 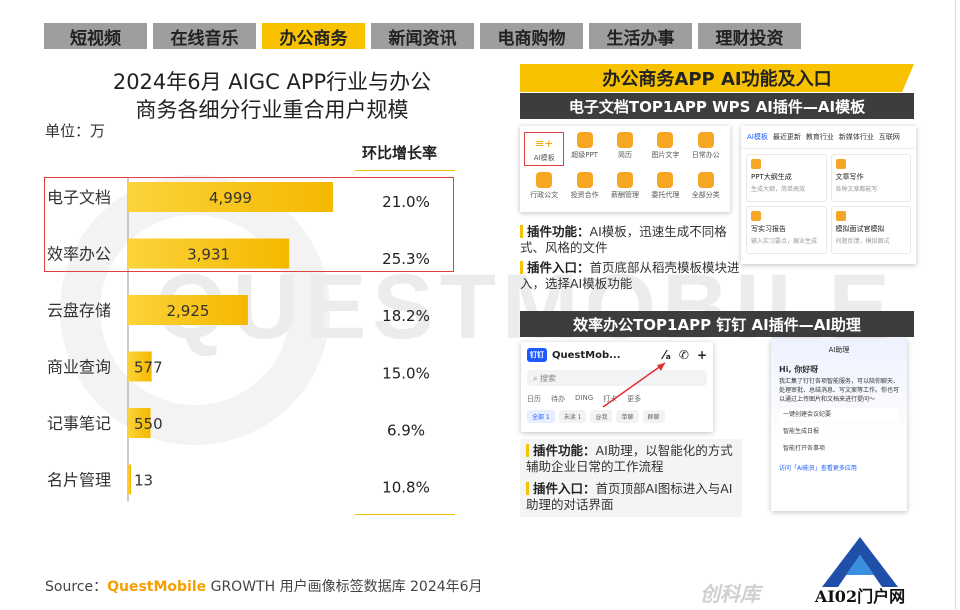 I want to click on growth-divider-top, so click(x=405, y=170).